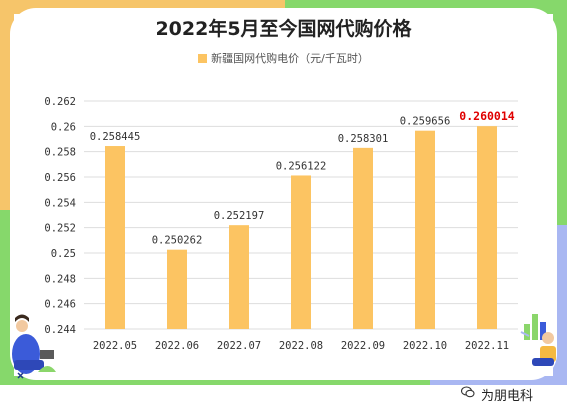 This screenshot has height=420, width=567. What do you see at coordinates (425, 346) in the screenshot?
I see `x-tick-label: 2022.10` at bounding box center [425, 346].